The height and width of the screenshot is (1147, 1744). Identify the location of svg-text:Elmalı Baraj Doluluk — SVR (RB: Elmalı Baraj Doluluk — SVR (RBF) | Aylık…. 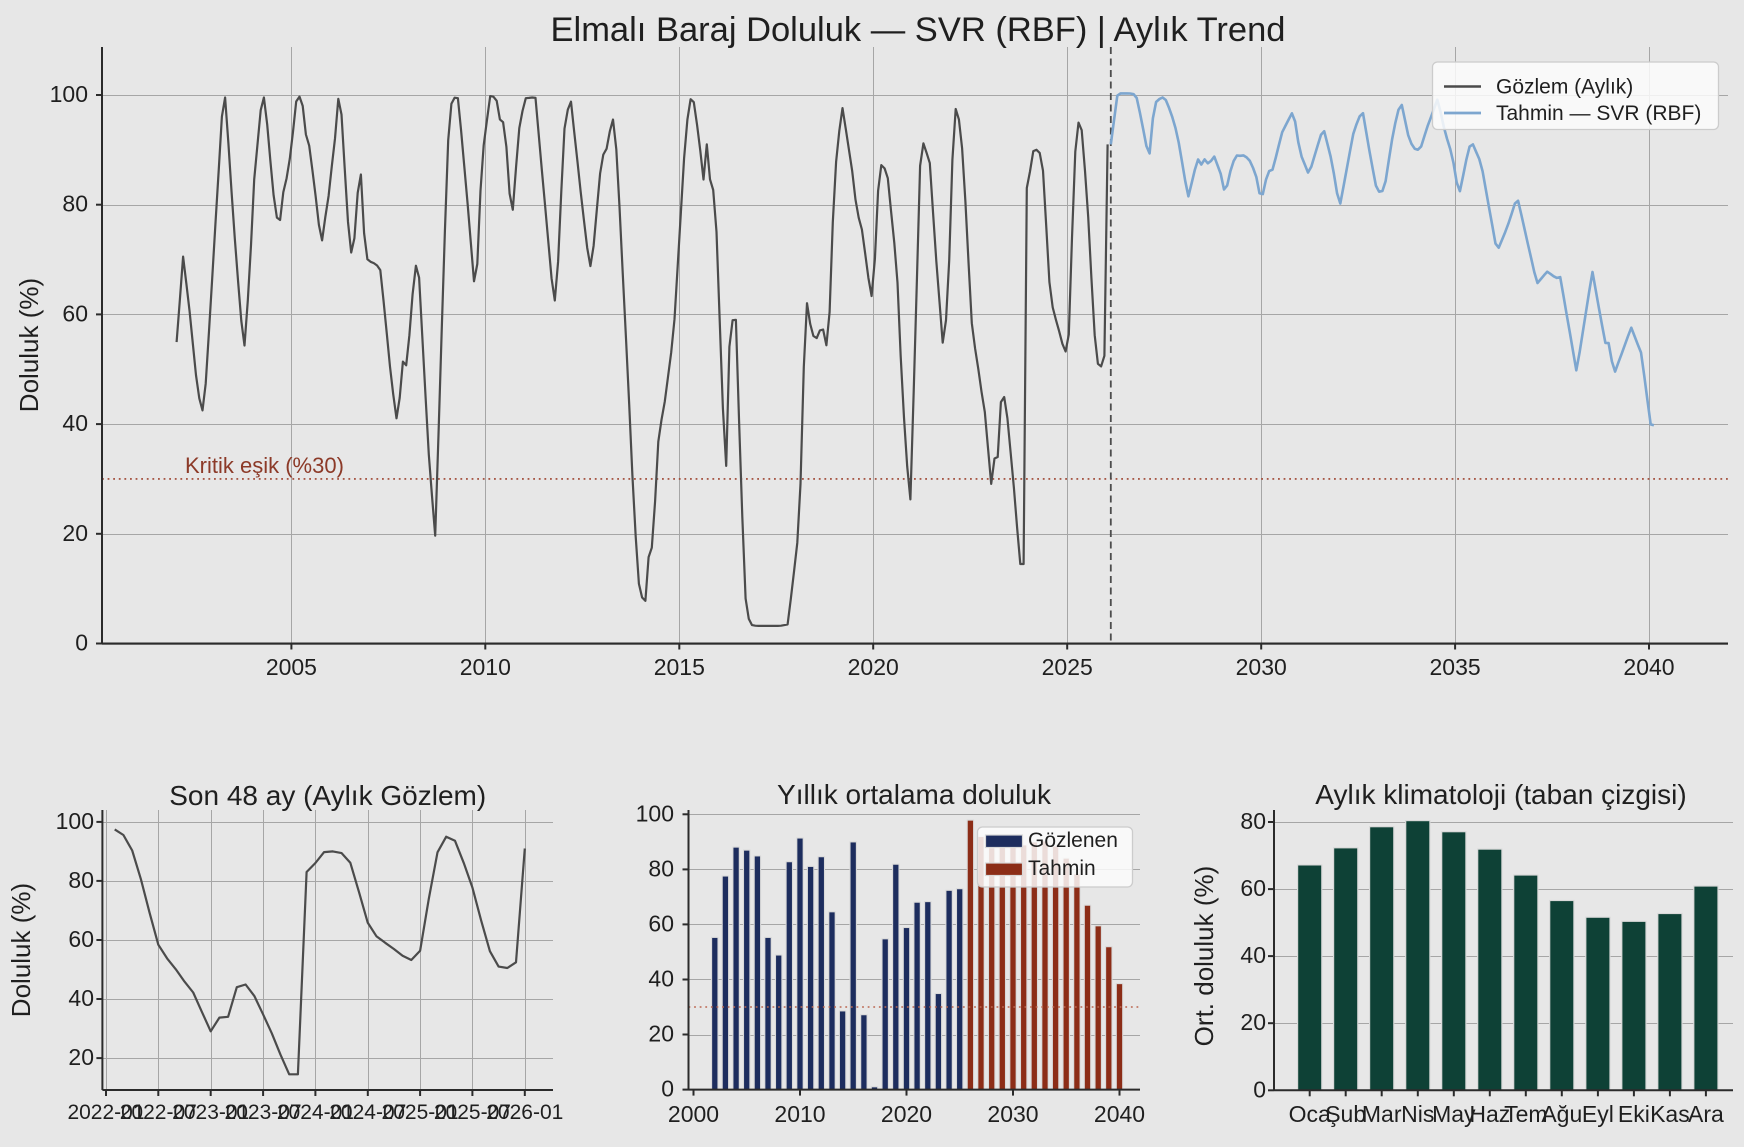
(918, 30).